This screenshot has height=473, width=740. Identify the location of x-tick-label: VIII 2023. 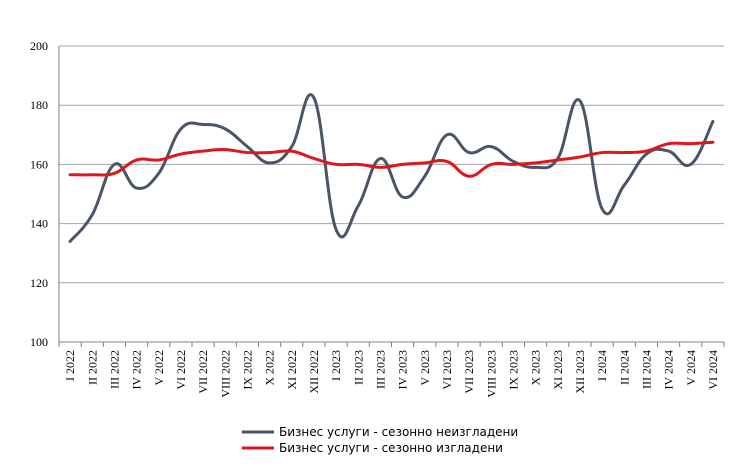
(491, 374).